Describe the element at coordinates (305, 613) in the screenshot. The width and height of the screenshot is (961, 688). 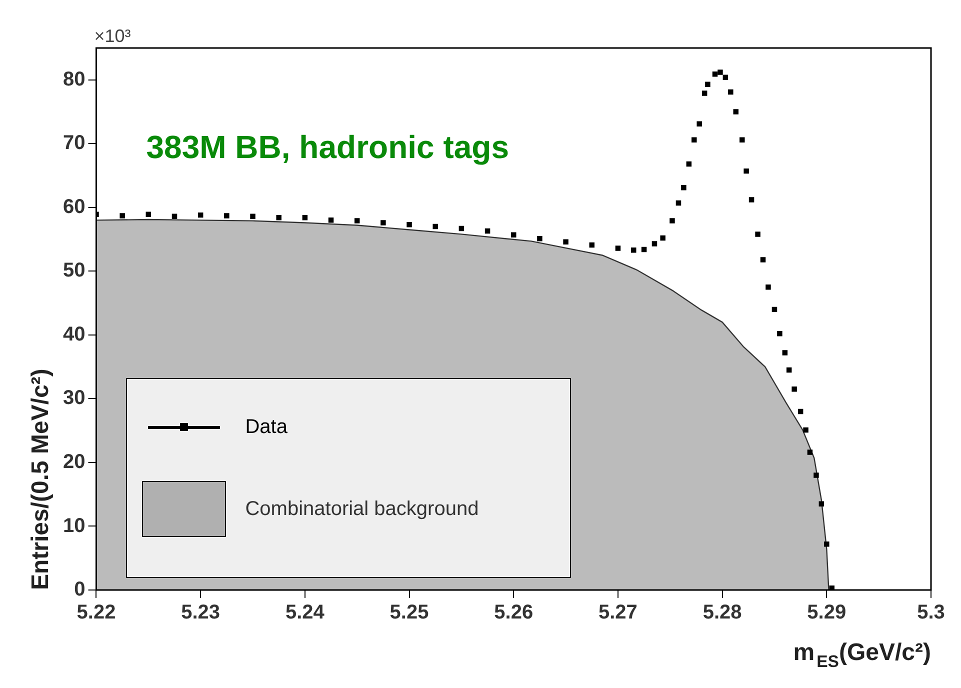
I see `x-tick-label: 5.24` at that location.